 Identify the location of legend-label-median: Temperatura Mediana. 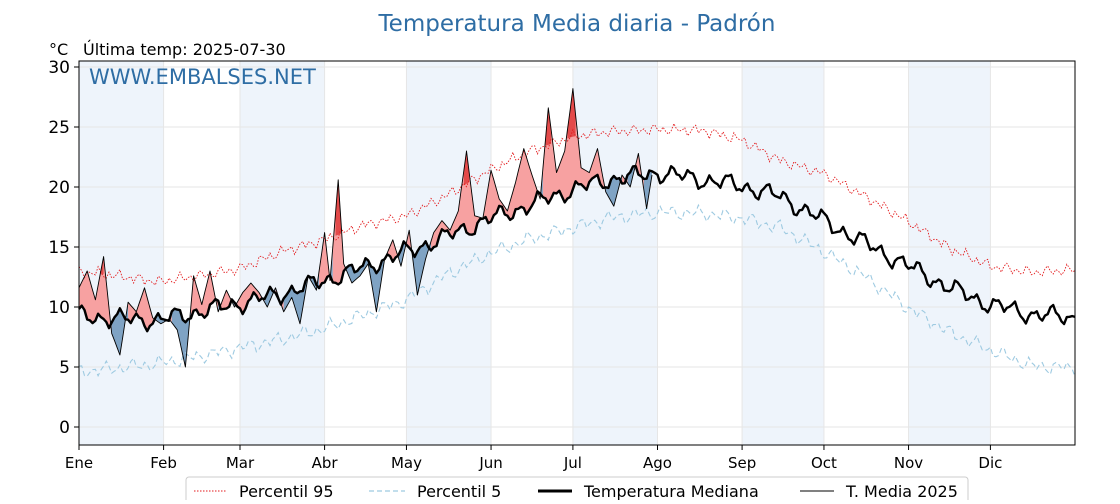
(671, 491).